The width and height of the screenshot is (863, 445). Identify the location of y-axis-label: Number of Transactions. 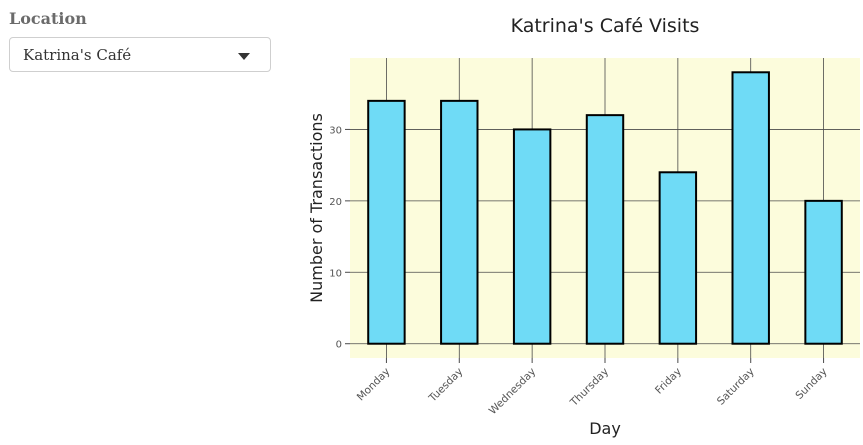
(316, 208).